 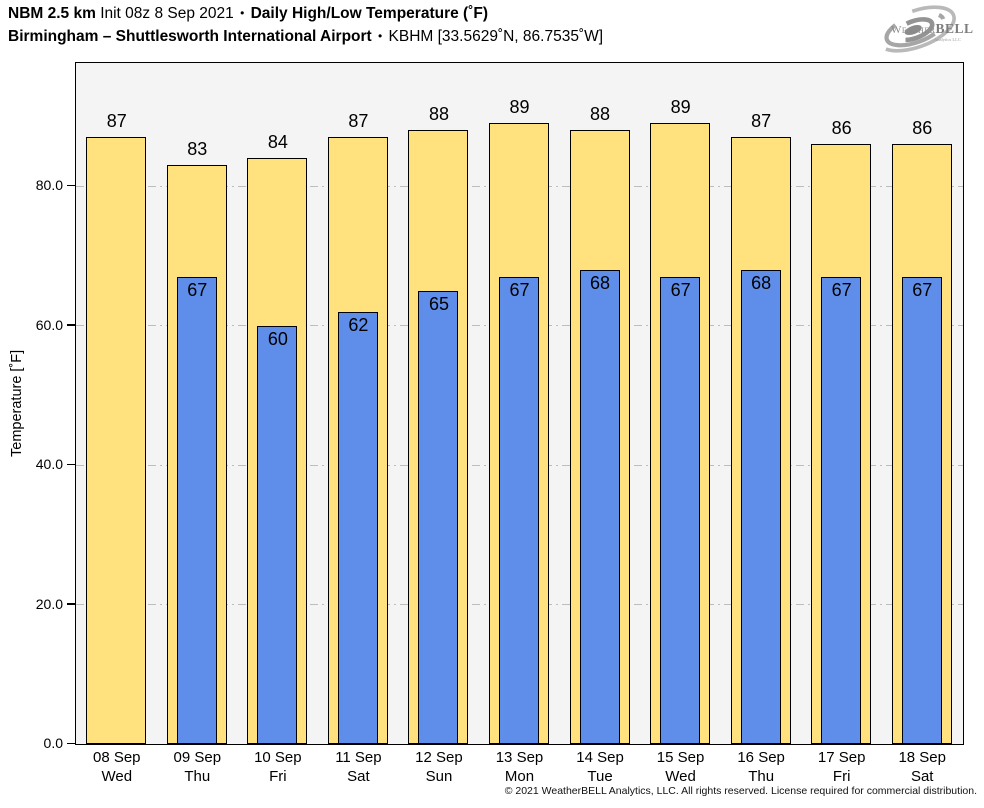 I want to click on y-tick-label: 80.0, so click(x=49, y=185).